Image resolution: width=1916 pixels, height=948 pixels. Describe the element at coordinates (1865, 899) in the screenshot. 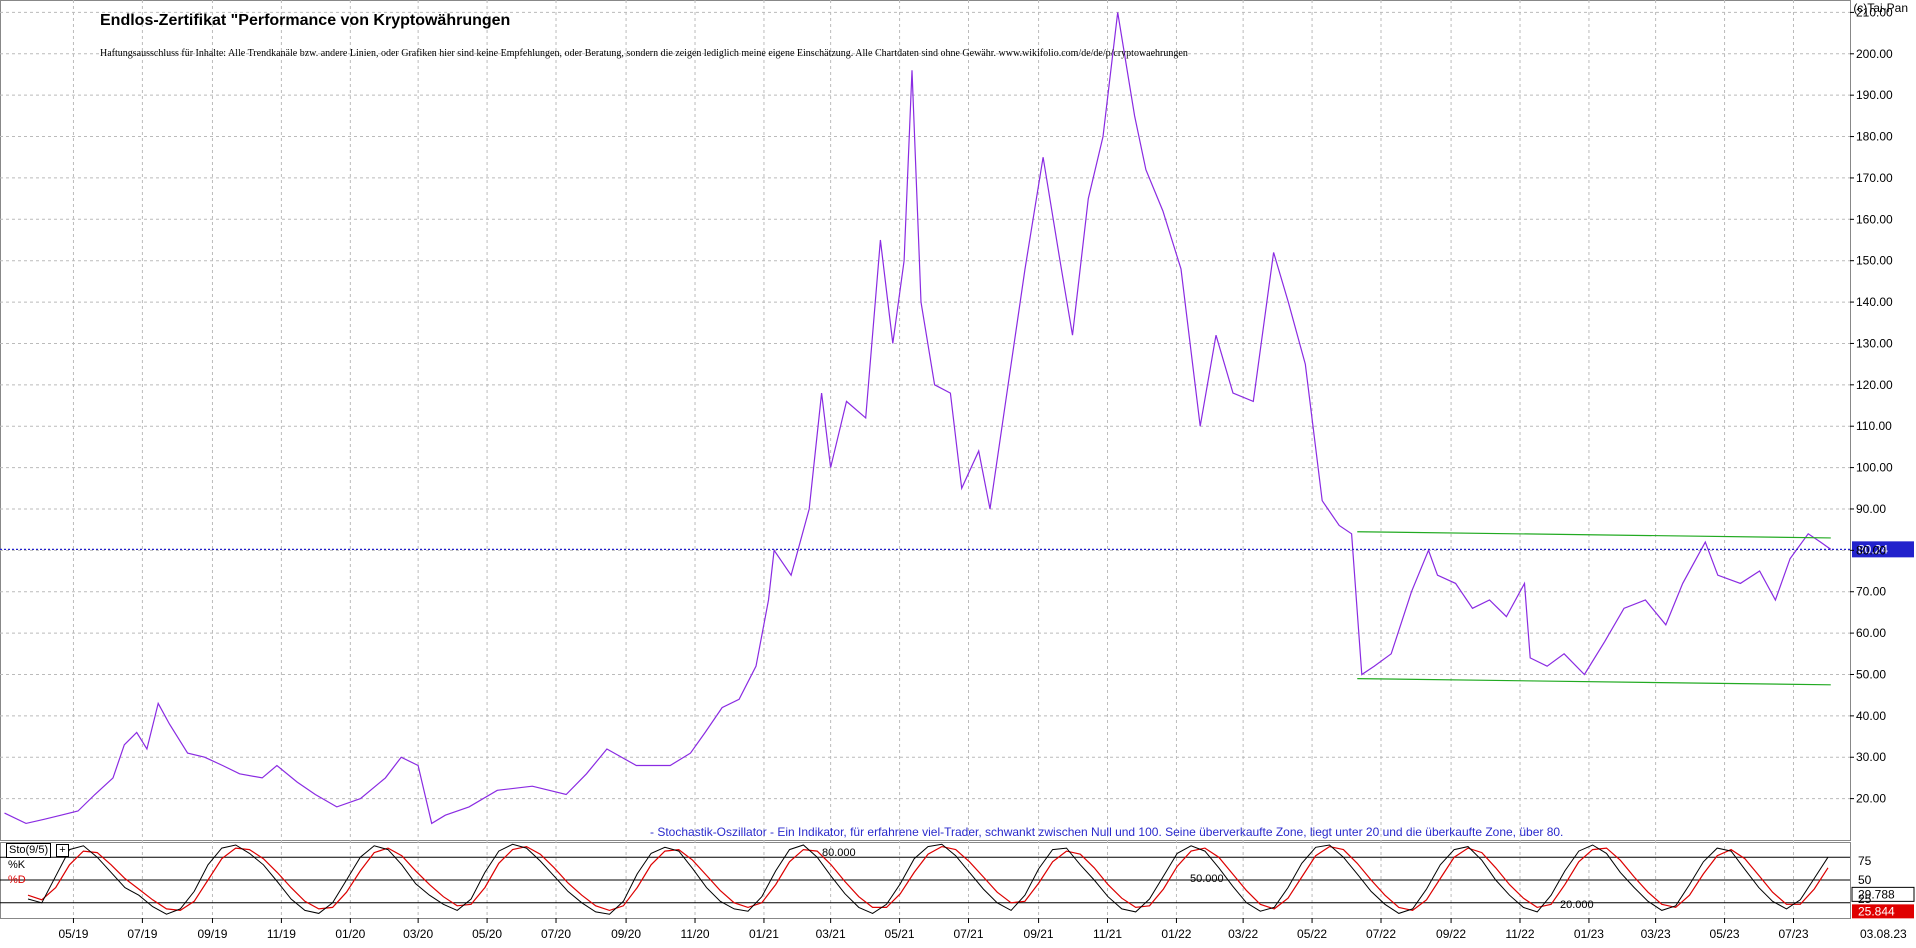

I see `osc-y-tick-label: 25` at that location.